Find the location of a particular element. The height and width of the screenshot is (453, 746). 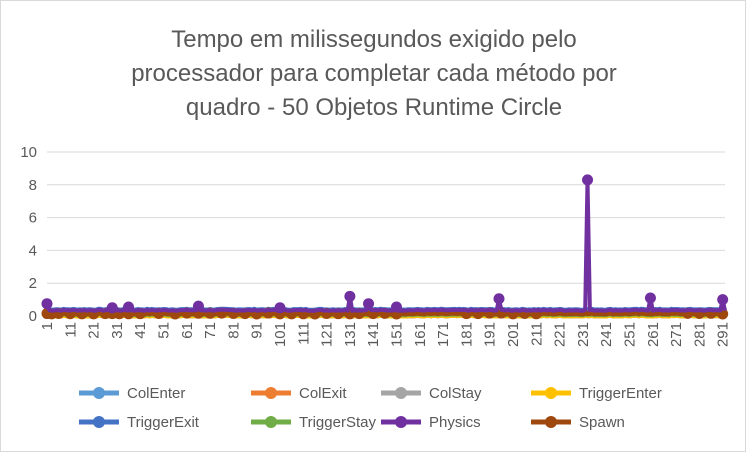

legend-entry: TriggerStay is located at coordinates (313, 422).